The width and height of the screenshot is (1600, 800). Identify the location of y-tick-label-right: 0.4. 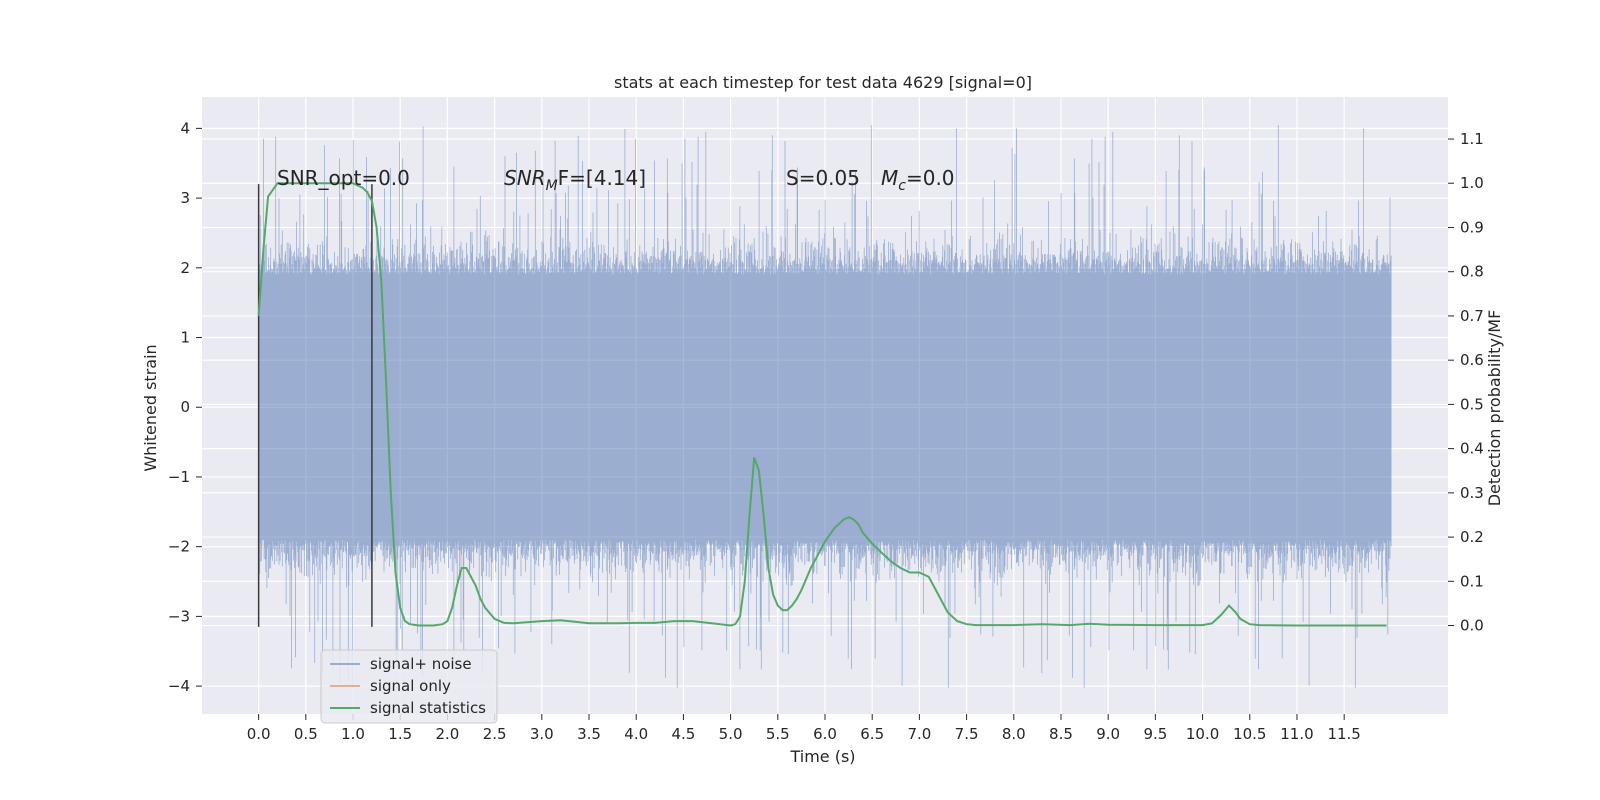
(1472, 449).